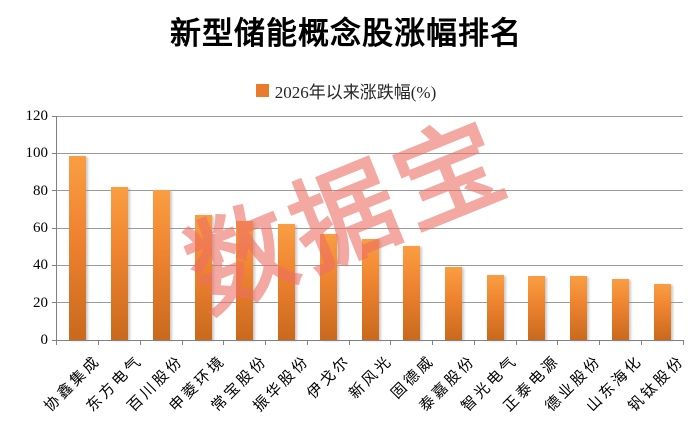 This screenshot has width=692, height=435. I want to click on y-axis-label: 100, so click(37, 153).